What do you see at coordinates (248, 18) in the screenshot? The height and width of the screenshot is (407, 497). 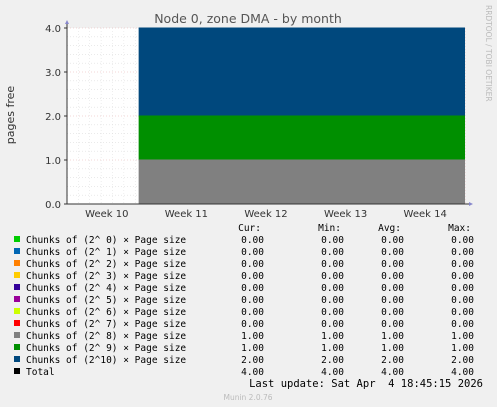 I see `chart-title: Node 0, zone DMA - by month` at bounding box center [248, 18].